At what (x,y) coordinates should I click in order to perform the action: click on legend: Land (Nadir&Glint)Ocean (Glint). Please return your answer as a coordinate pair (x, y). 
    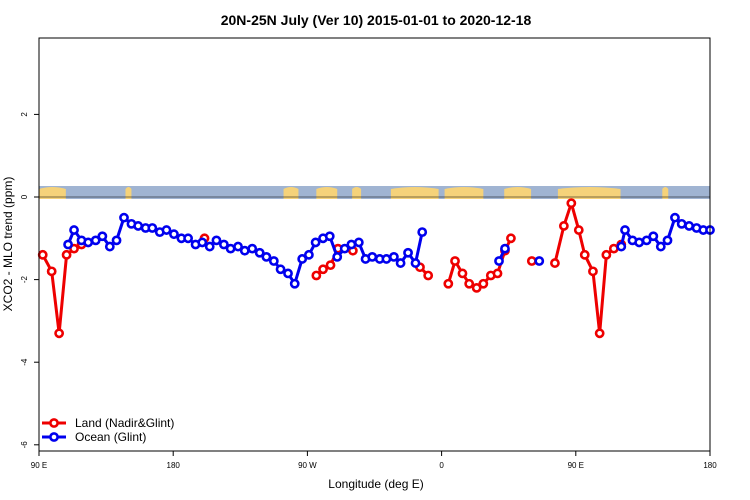
    Looking at the image, I should click on (108, 430).